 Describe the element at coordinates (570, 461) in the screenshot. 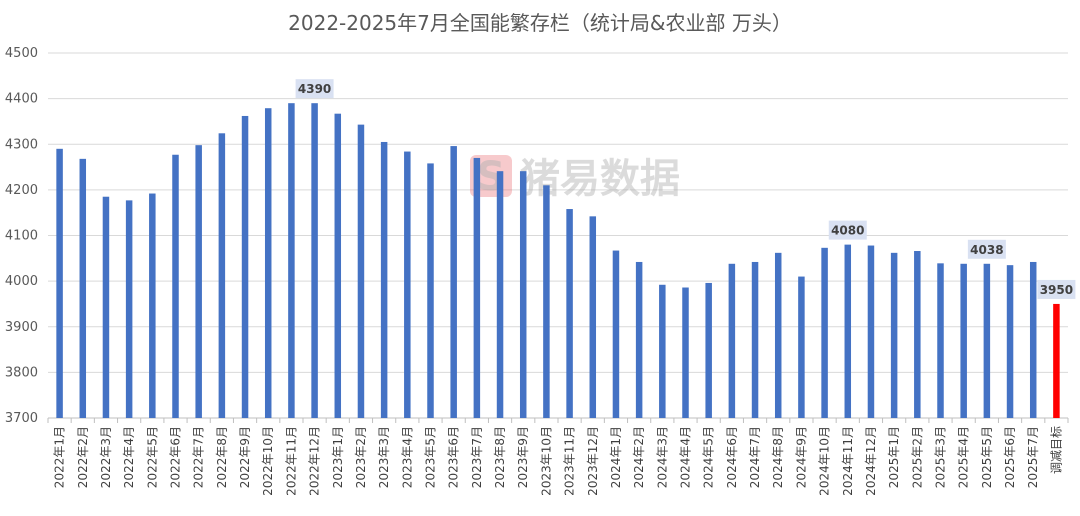

I see `x-tick-label: 2023年11月` at that location.